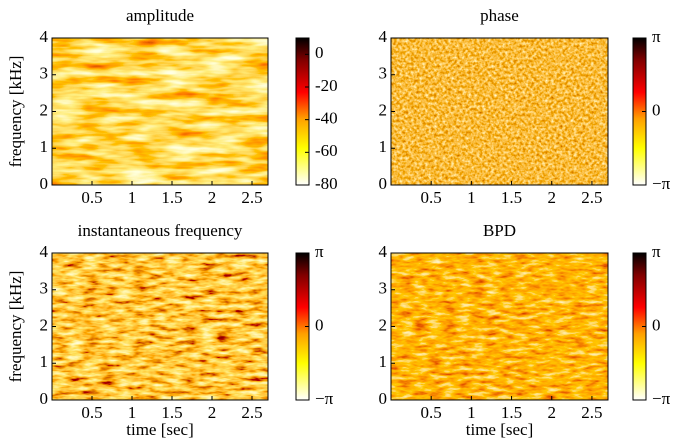 Image resolution: width=694 pixels, height=441 pixels. What do you see at coordinates (499, 15) in the screenshot?
I see `panel-title: phase` at bounding box center [499, 15].